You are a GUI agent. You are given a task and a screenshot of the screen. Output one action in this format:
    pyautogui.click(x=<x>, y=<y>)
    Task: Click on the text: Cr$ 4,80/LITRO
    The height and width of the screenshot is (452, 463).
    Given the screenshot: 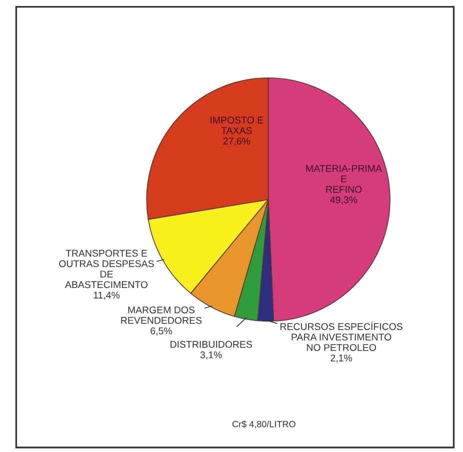 What is the action you would take?
    pyautogui.click(x=264, y=424)
    